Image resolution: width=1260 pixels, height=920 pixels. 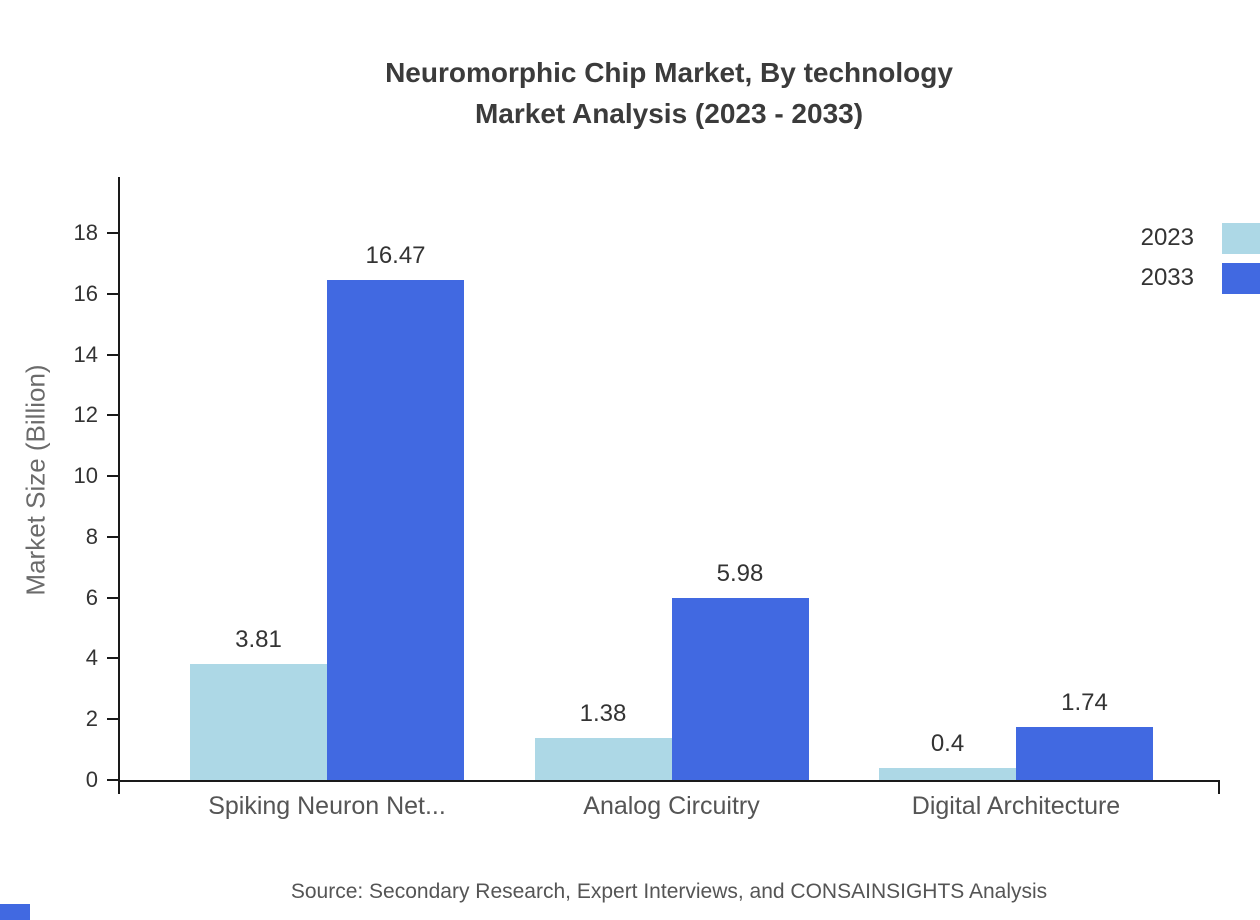 What do you see at coordinates (91, 719) in the screenshot?
I see `y-tick-label: 2` at bounding box center [91, 719].